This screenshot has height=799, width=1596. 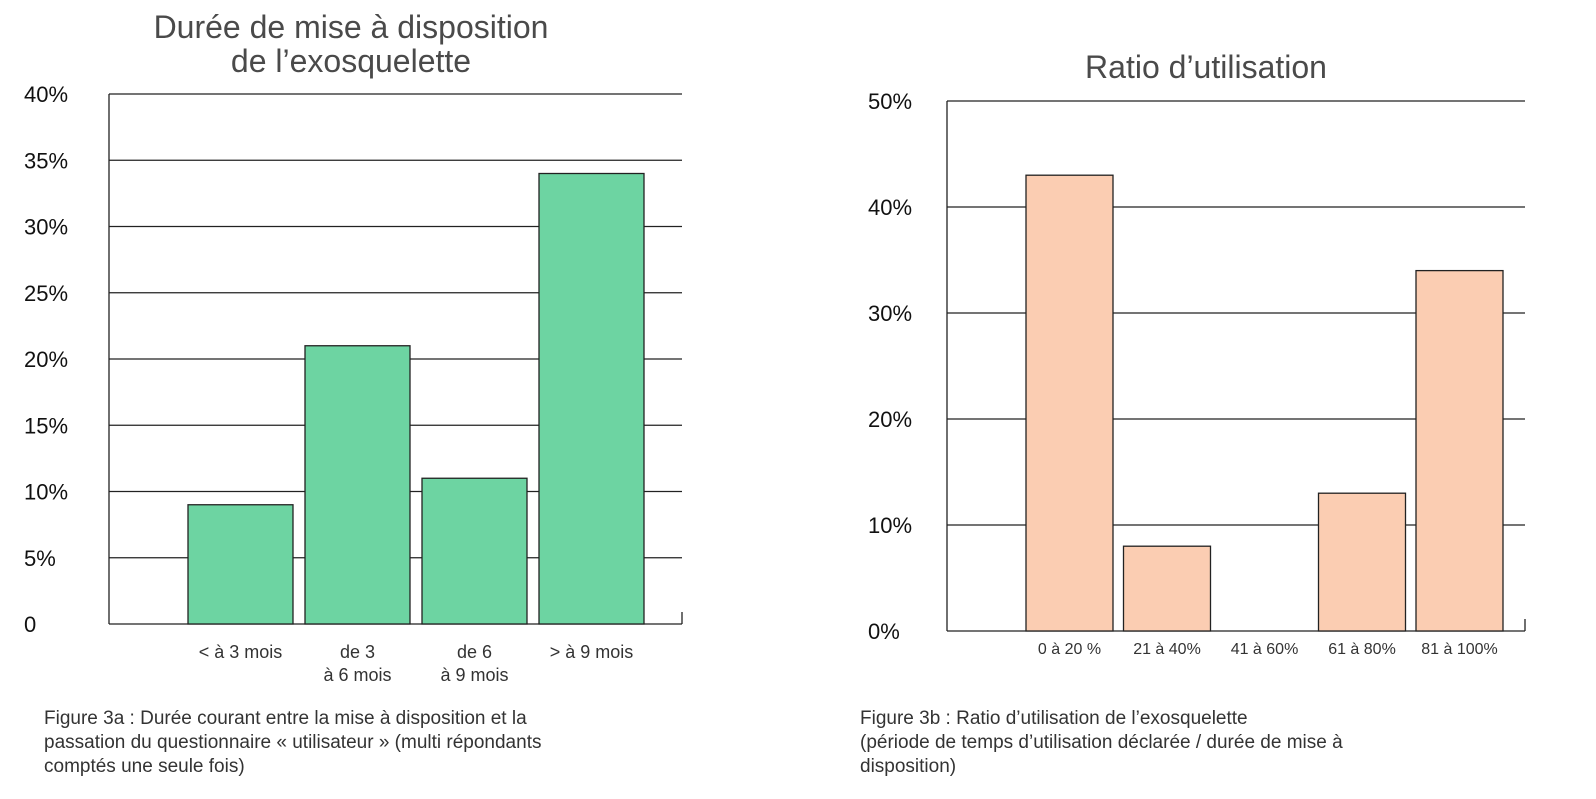 What do you see at coordinates (46, 160) in the screenshot?
I see `y-tick-label: 35%` at bounding box center [46, 160].